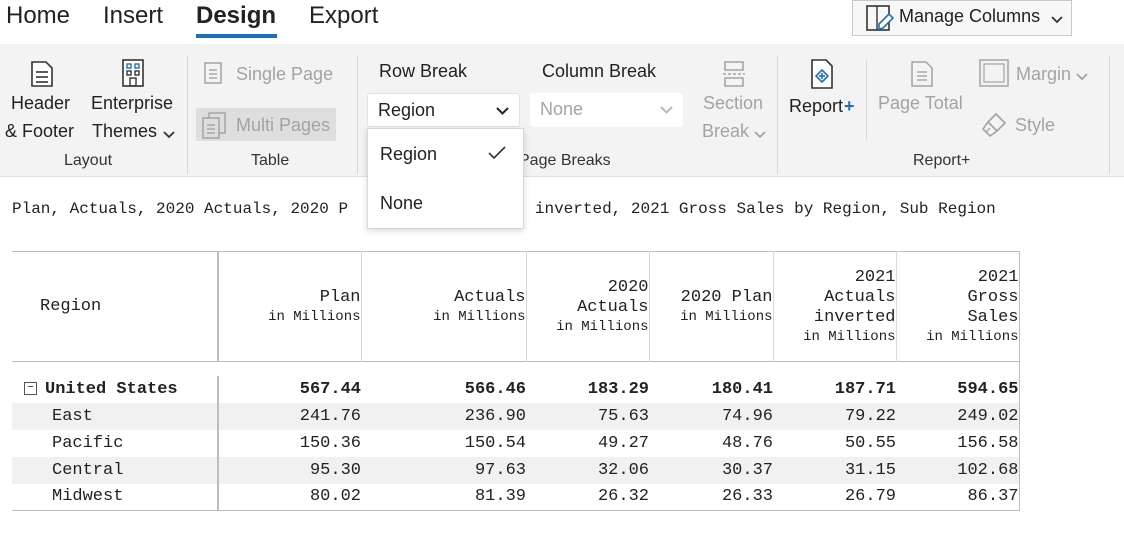 The width and height of the screenshot is (1124, 540). Describe the element at coordinates (30, 388) in the screenshot. I see `collapse-icon: −` at that location.